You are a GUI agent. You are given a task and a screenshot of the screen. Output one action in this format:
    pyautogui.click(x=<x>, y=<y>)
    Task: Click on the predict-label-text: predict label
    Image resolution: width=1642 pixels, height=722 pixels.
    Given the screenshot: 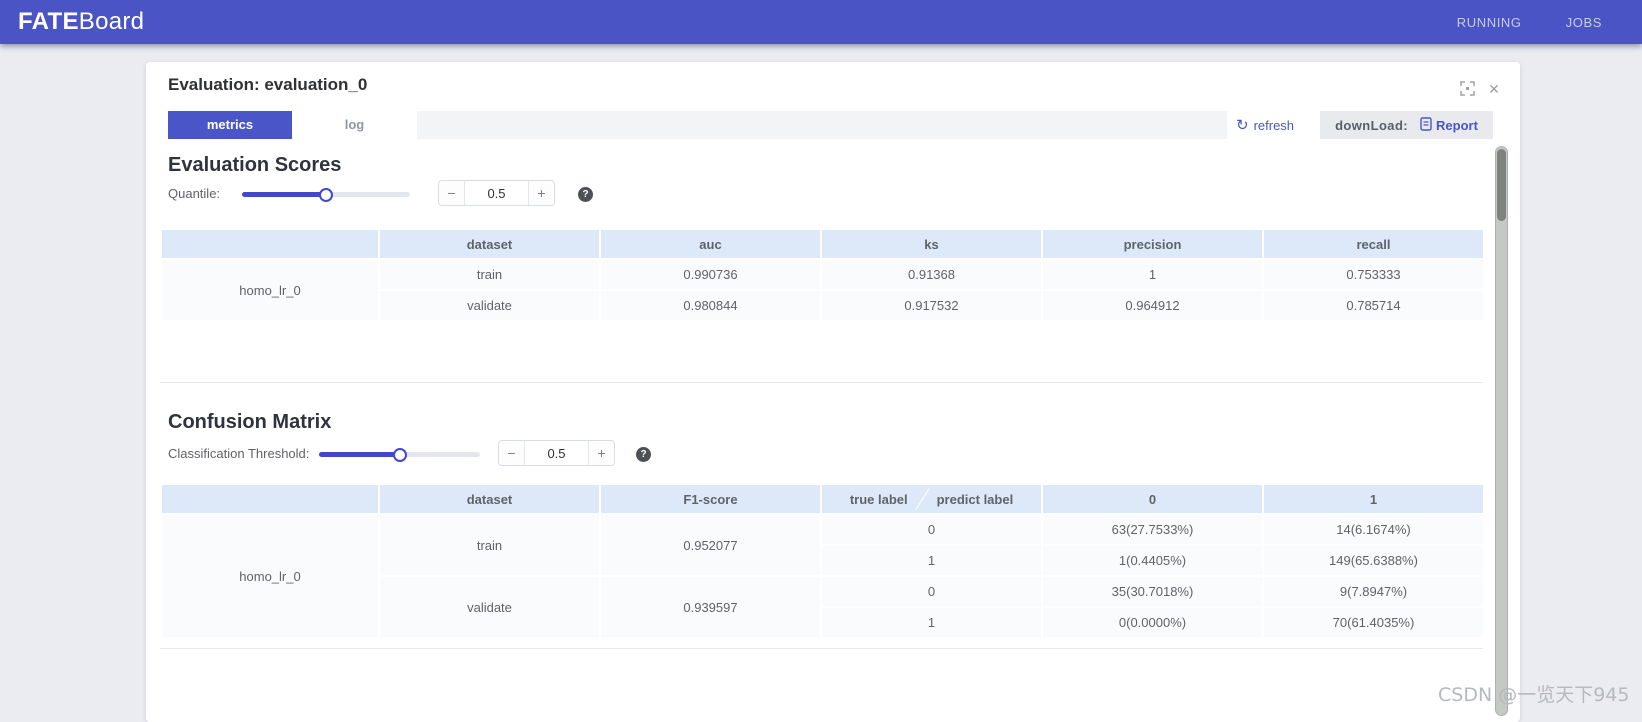 What is the action you would take?
    pyautogui.click(x=975, y=499)
    